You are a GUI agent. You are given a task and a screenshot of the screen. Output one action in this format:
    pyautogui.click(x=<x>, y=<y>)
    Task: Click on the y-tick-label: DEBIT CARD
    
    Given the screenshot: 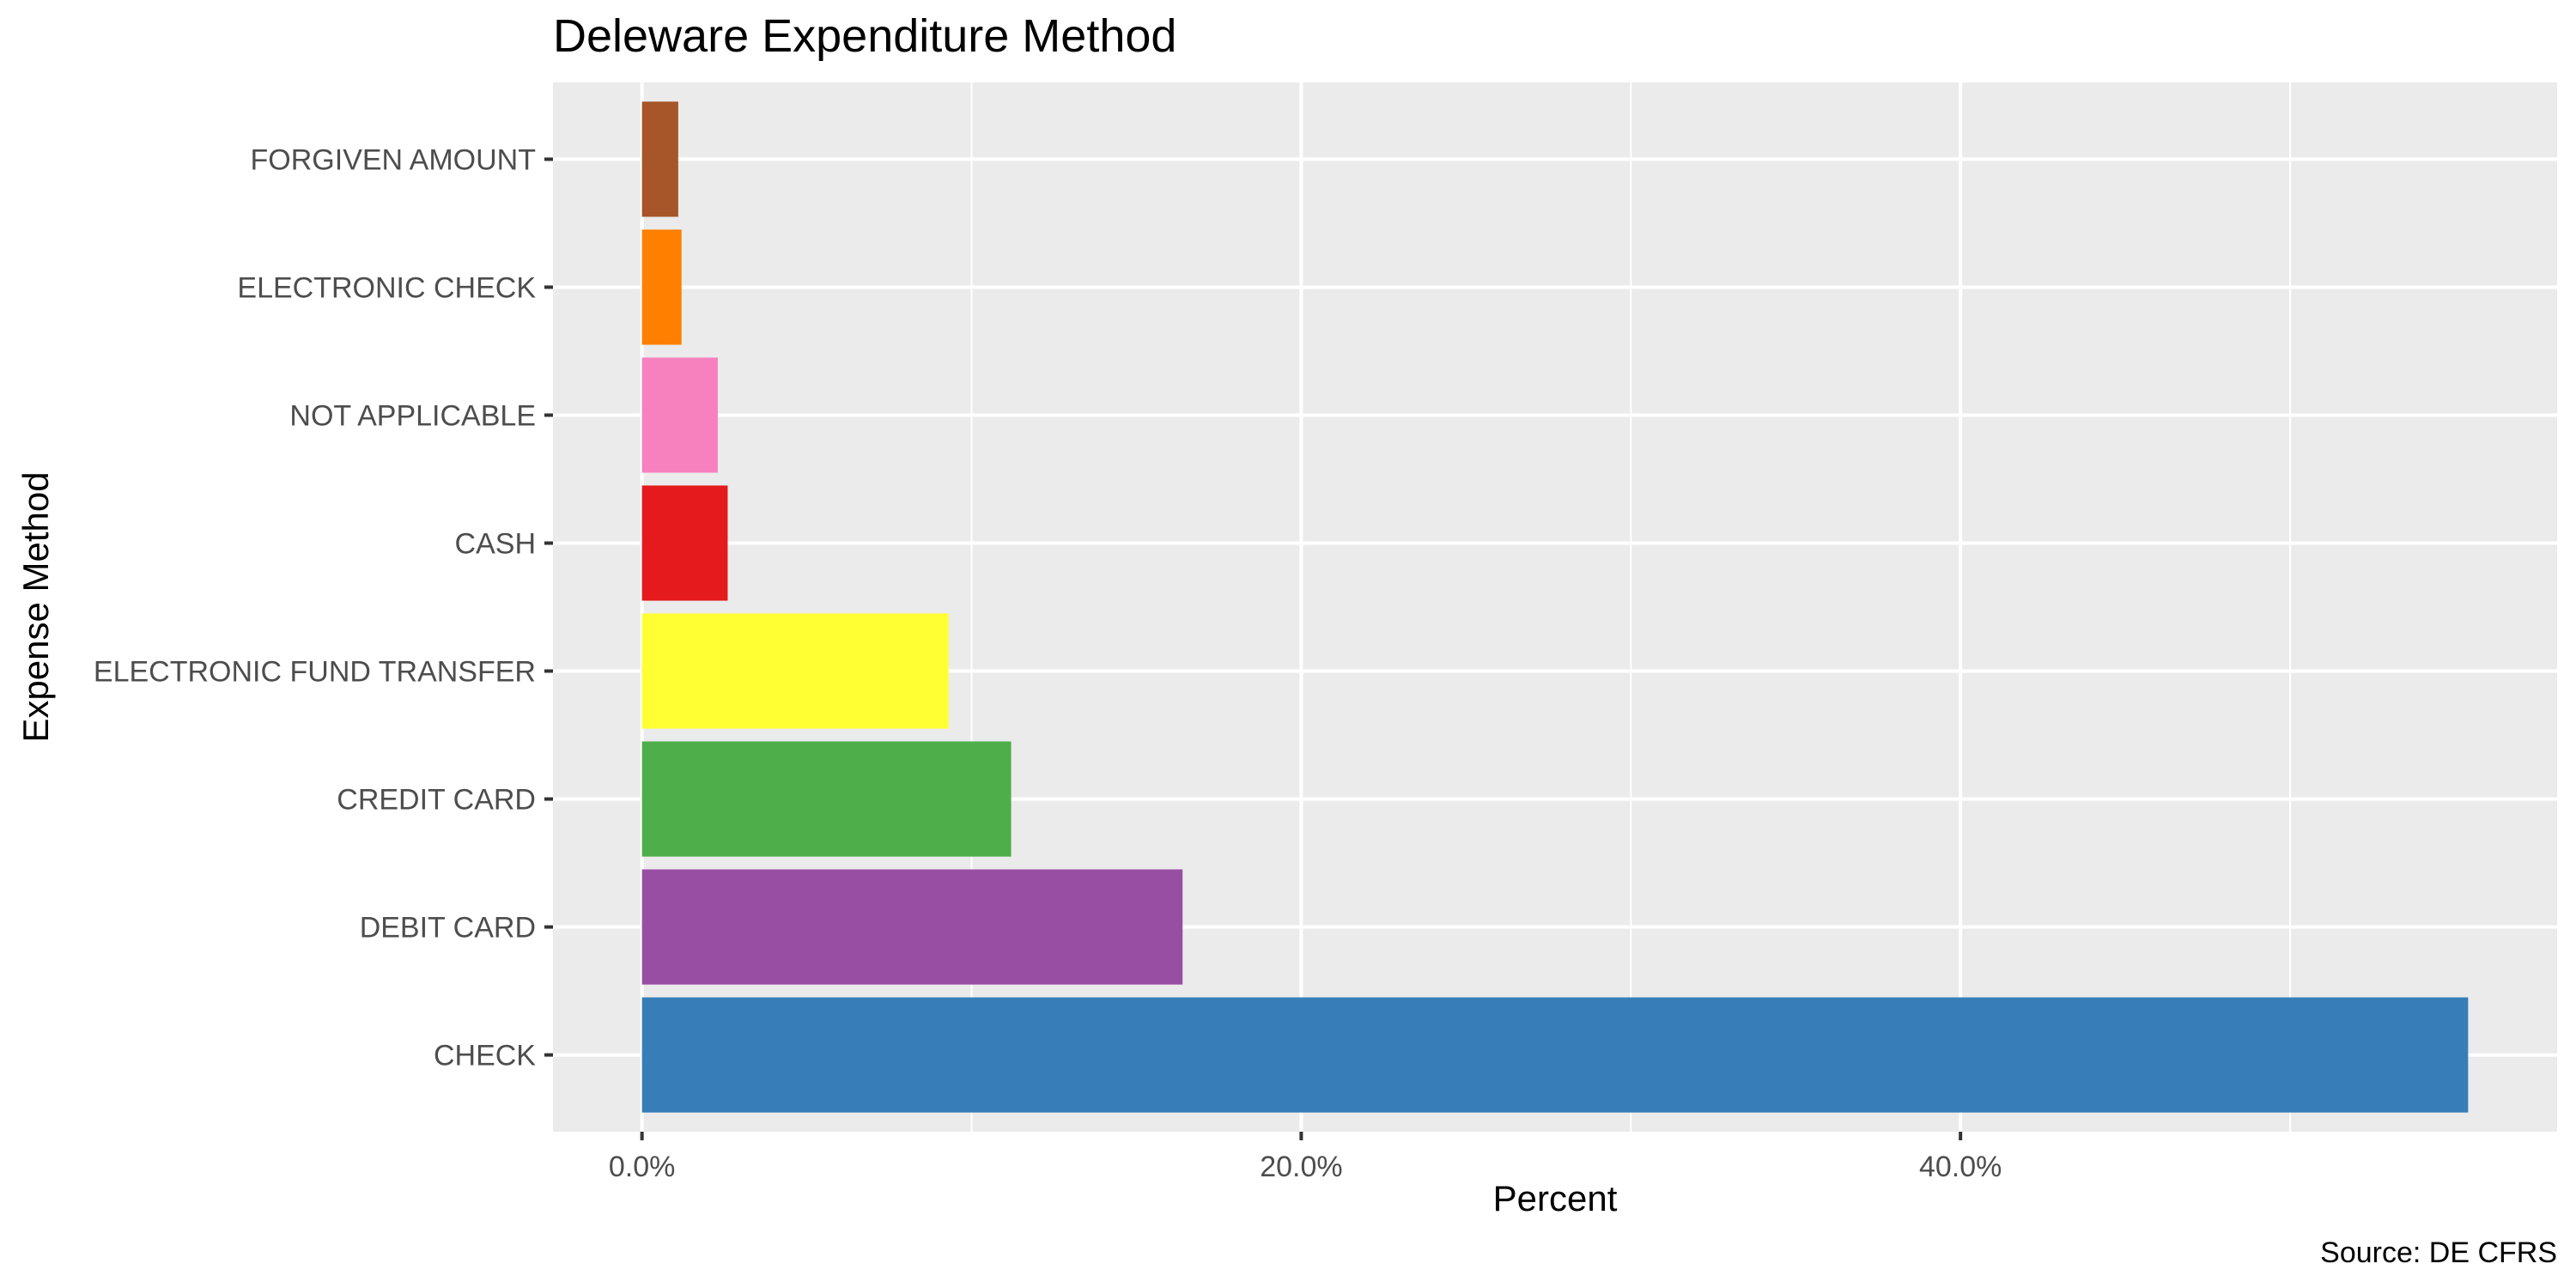 What is the action you would take?
    pyautogui.click(x=448, y=929)
    